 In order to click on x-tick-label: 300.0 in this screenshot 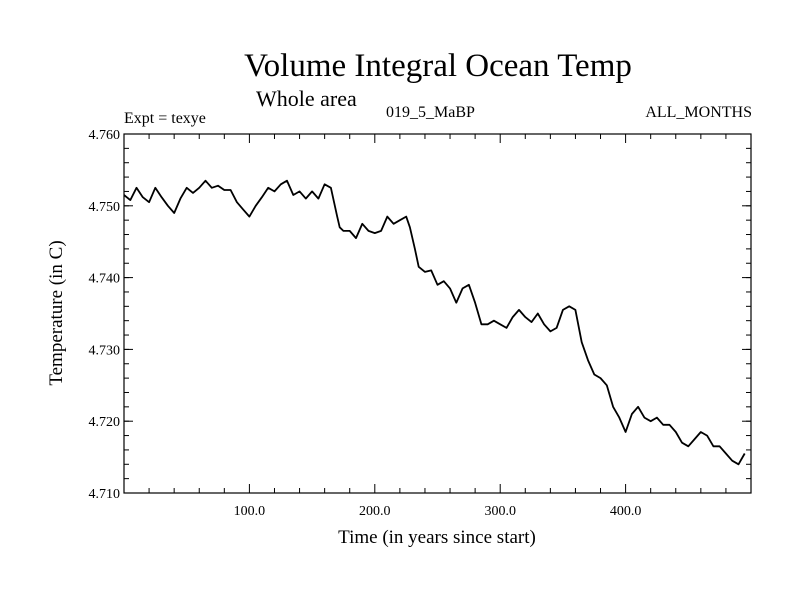, I will do `click(500, 511)`.